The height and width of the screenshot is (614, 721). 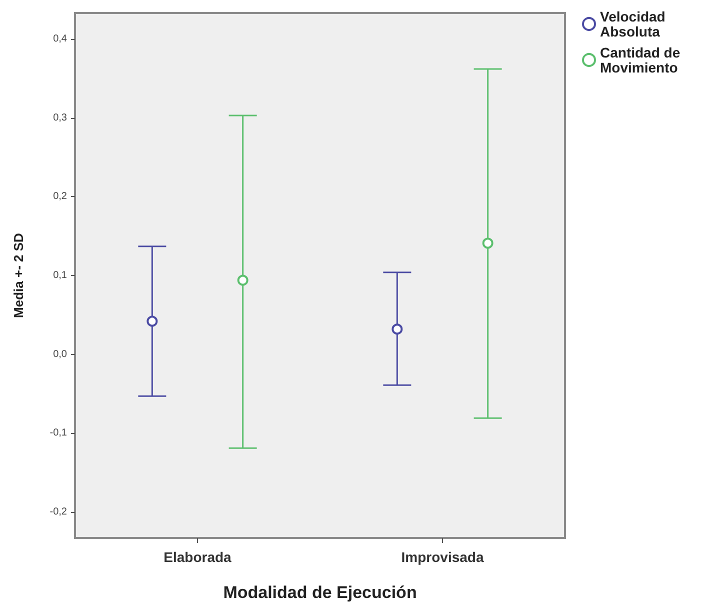 What do you see at coordinates (198, 557) in the screenshot?
I see `x-tick-label: Elaborada` at bounding box center [198, 557].